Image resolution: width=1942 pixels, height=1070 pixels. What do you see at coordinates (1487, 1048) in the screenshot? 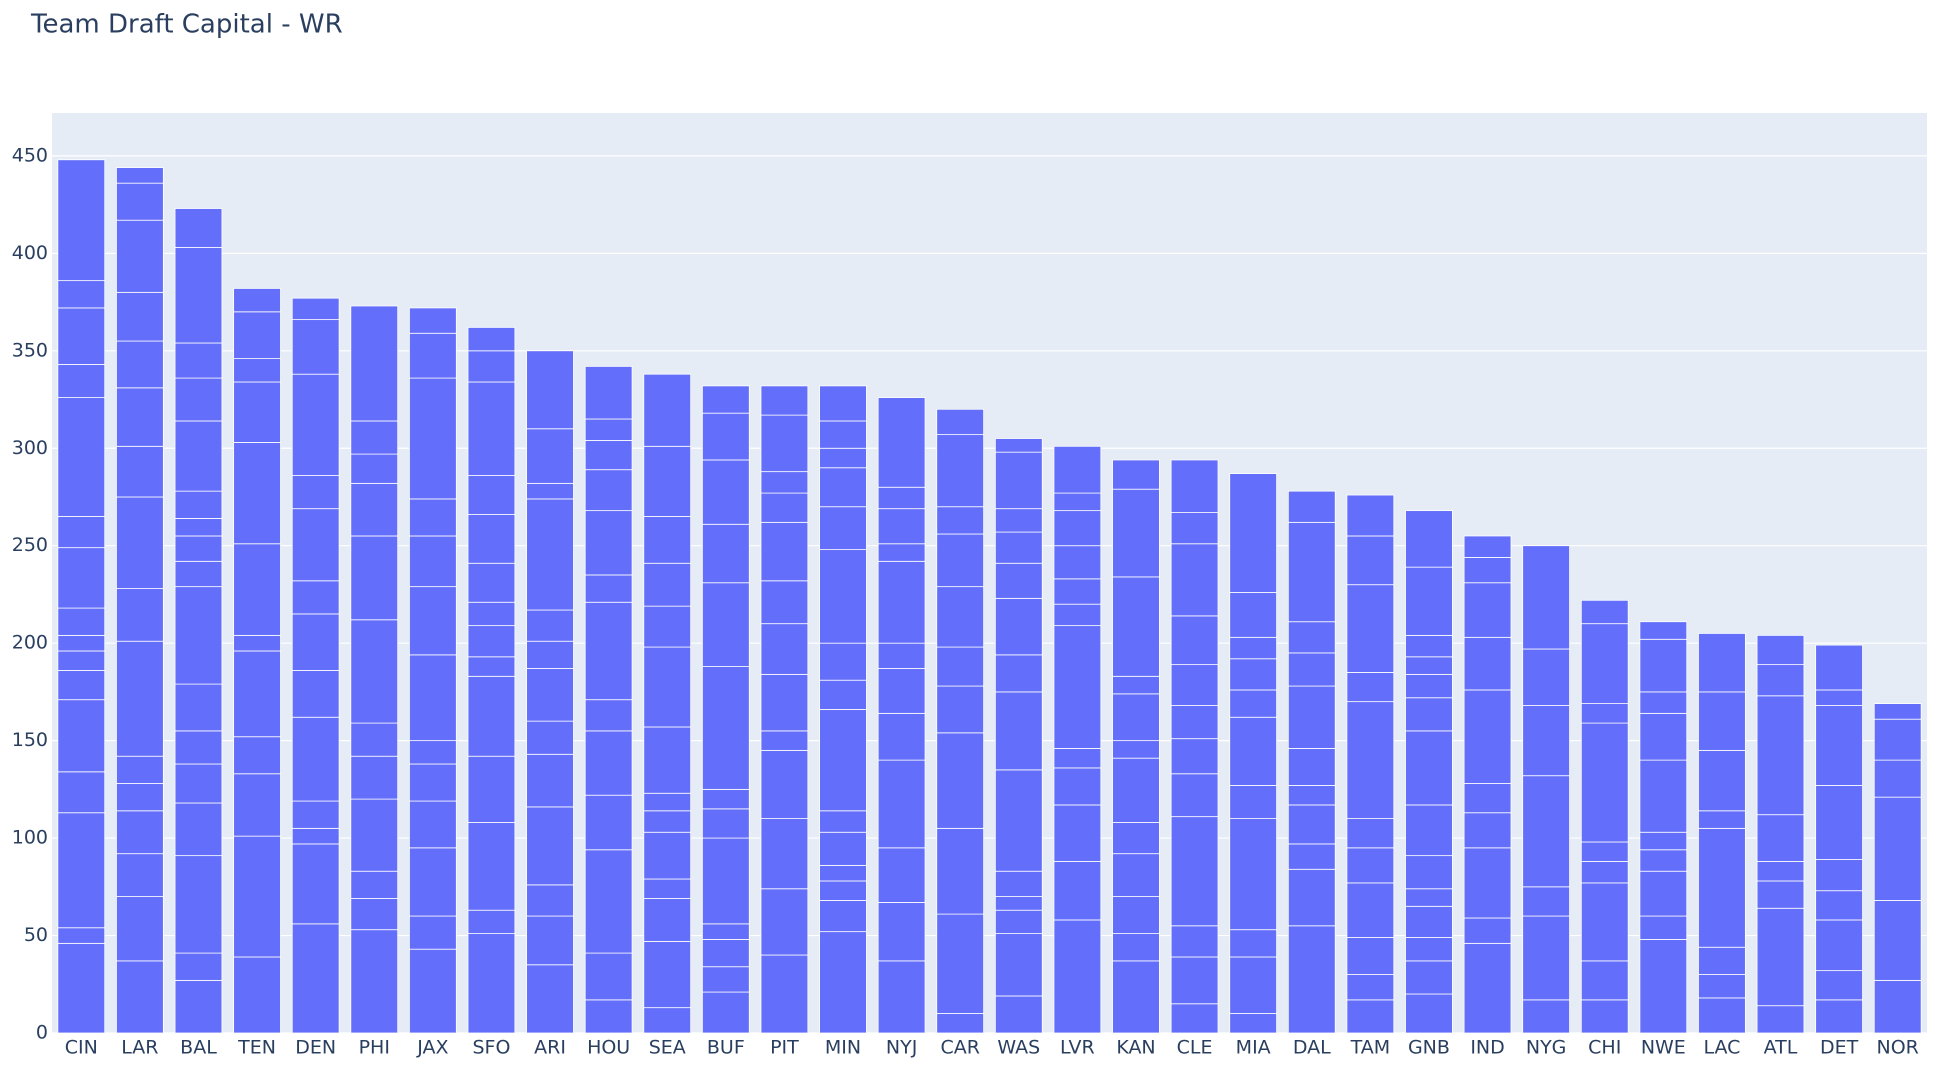
I see `x-tick-label: IND` at bounding box center [1487, 1048].